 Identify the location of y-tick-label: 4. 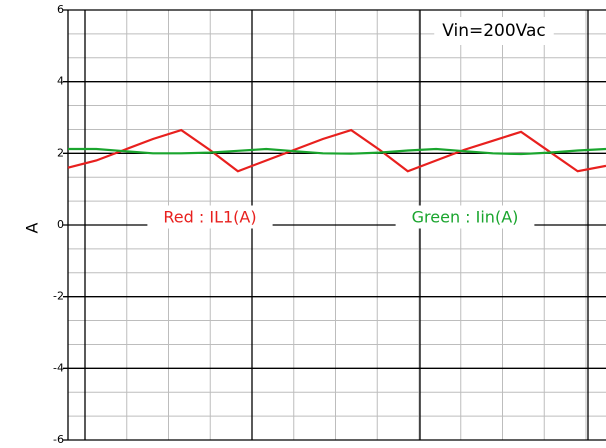
(60, 81).